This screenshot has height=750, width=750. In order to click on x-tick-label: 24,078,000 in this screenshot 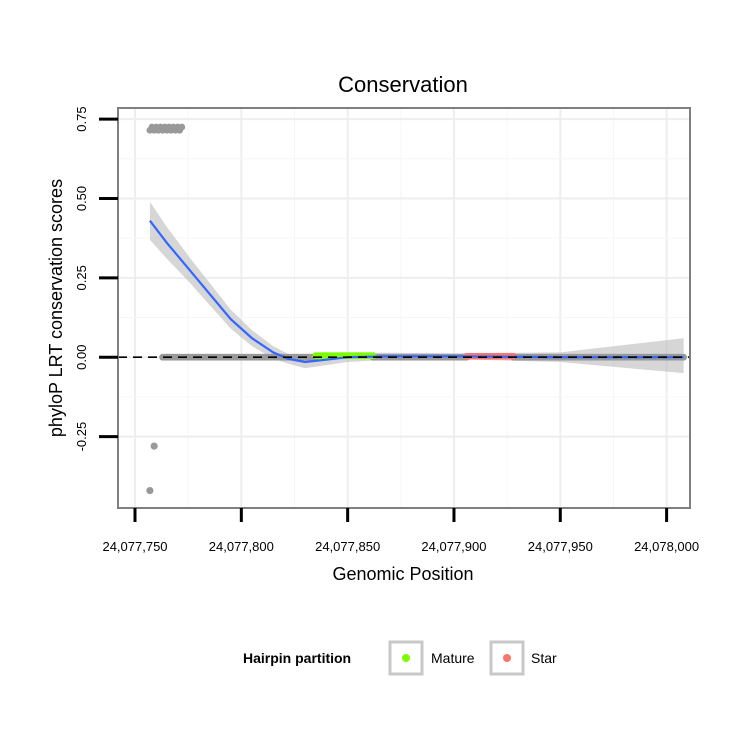, I will do `click(666, 546)`.